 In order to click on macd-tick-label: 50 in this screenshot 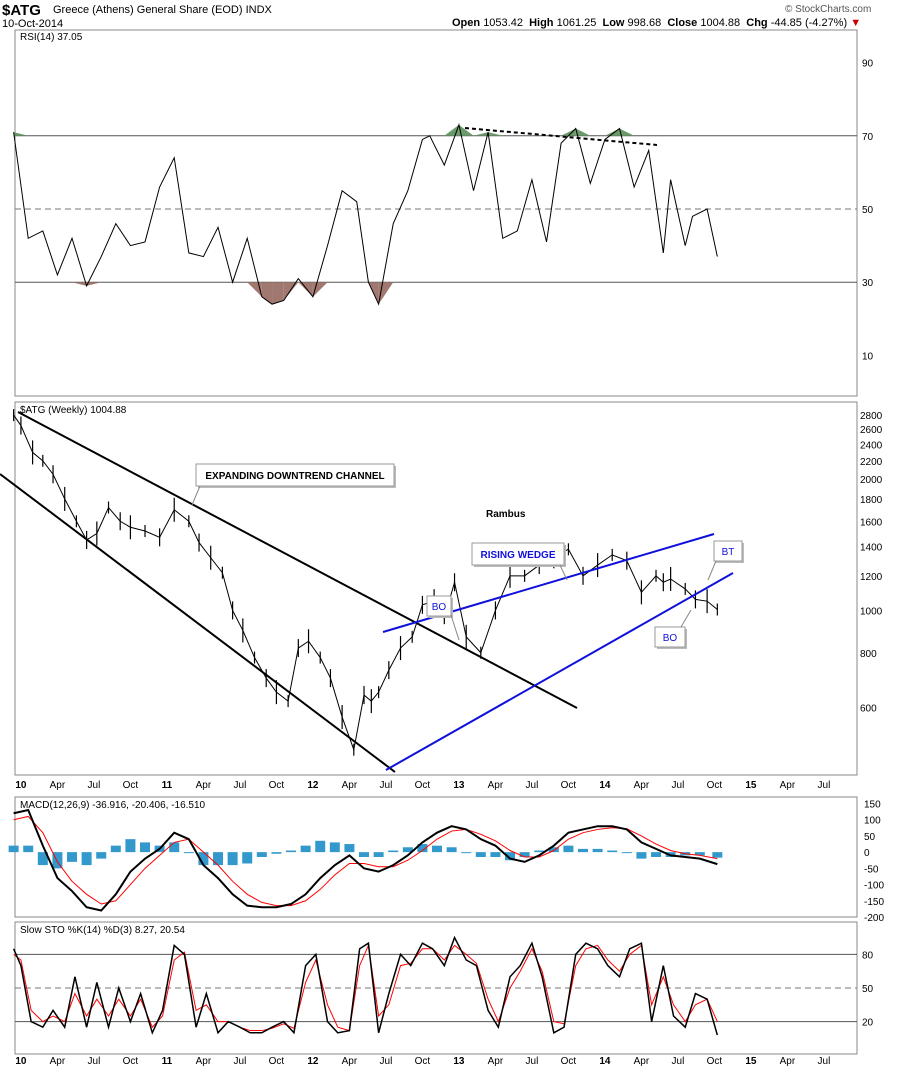, I will do `click(870, 837)`.